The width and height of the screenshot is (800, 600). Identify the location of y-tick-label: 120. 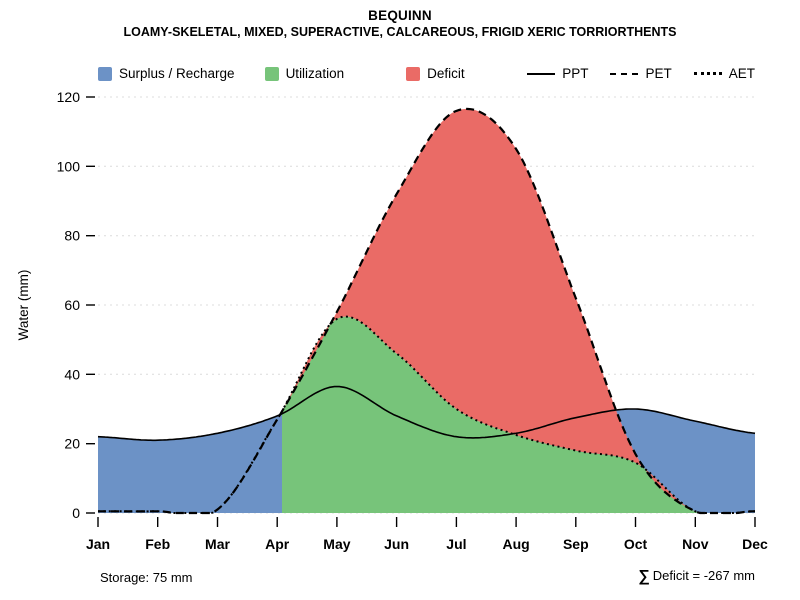
(69, 97).